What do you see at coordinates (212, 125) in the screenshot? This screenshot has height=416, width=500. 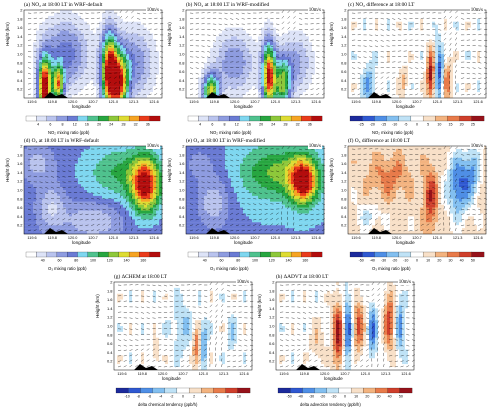 I see `colorbar-tick-label: 6` at bounding box center [212, 125].